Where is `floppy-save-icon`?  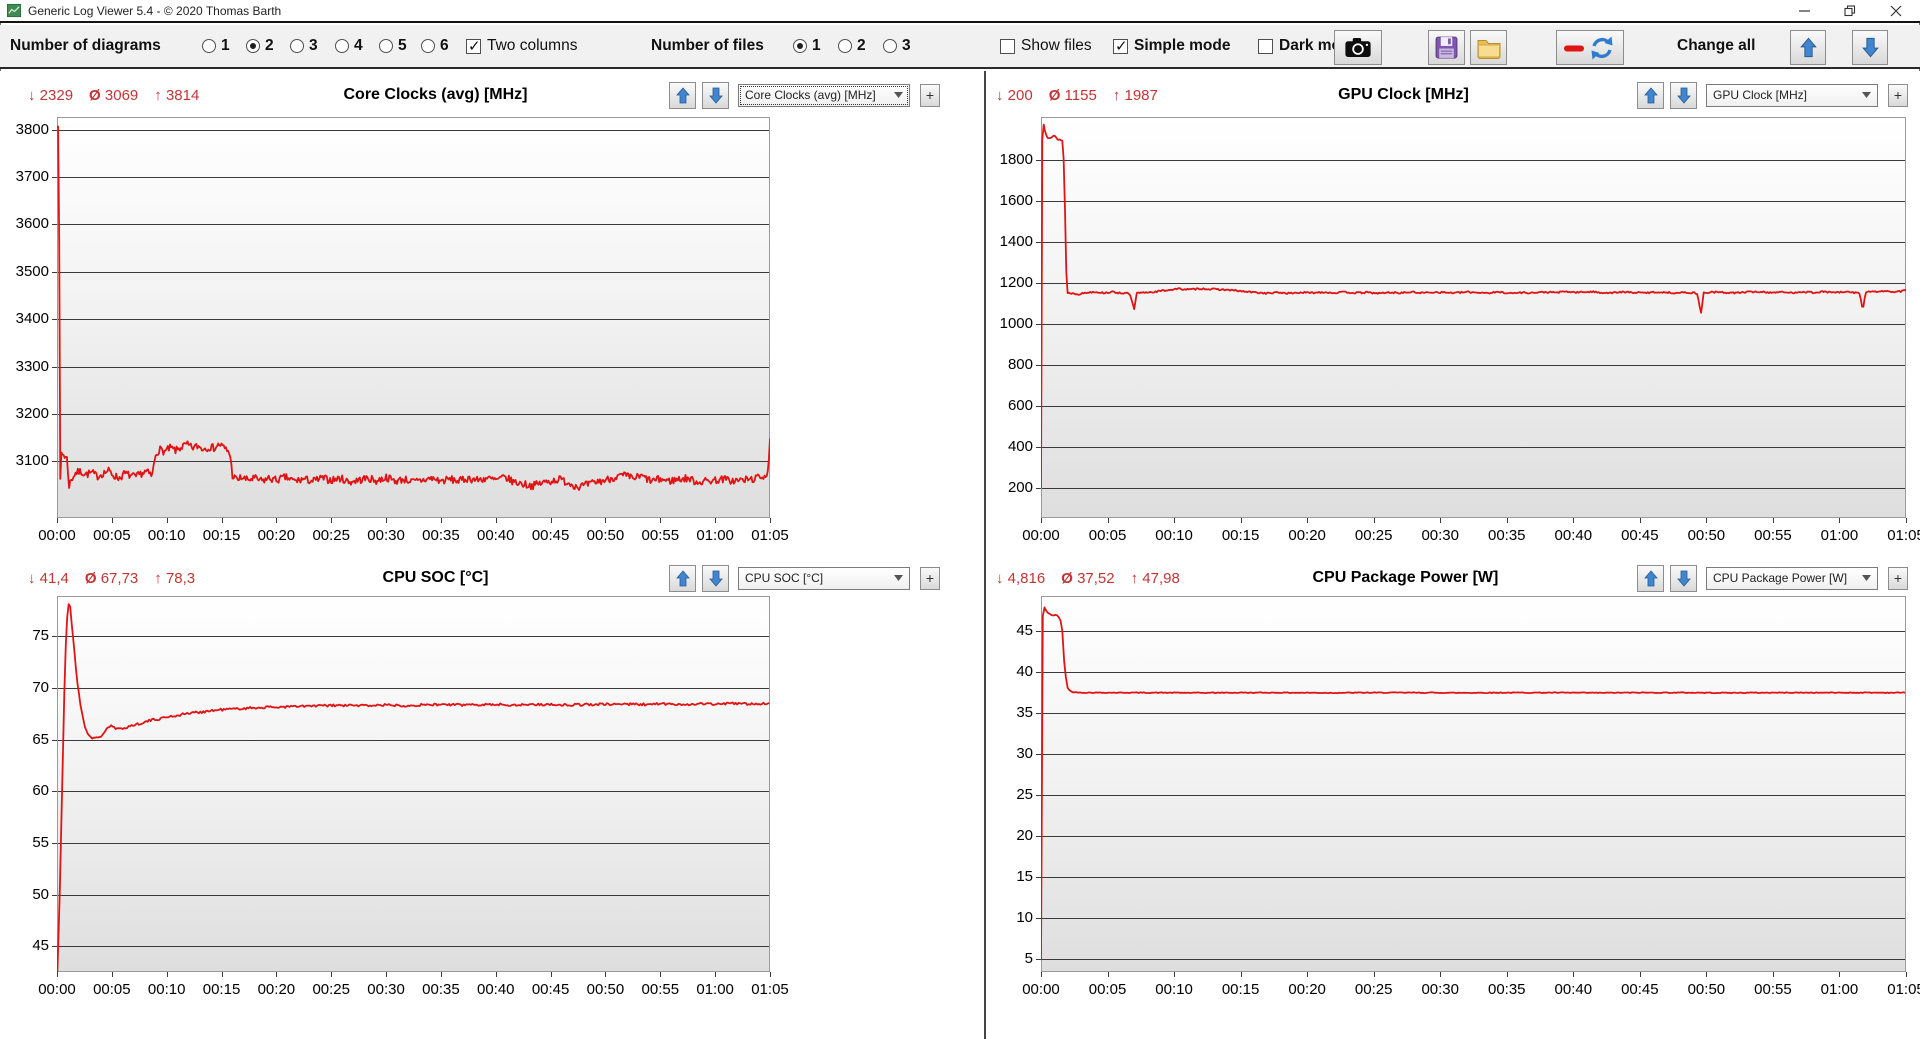 floppy-save-icon is located at coordinates (1446, 47).